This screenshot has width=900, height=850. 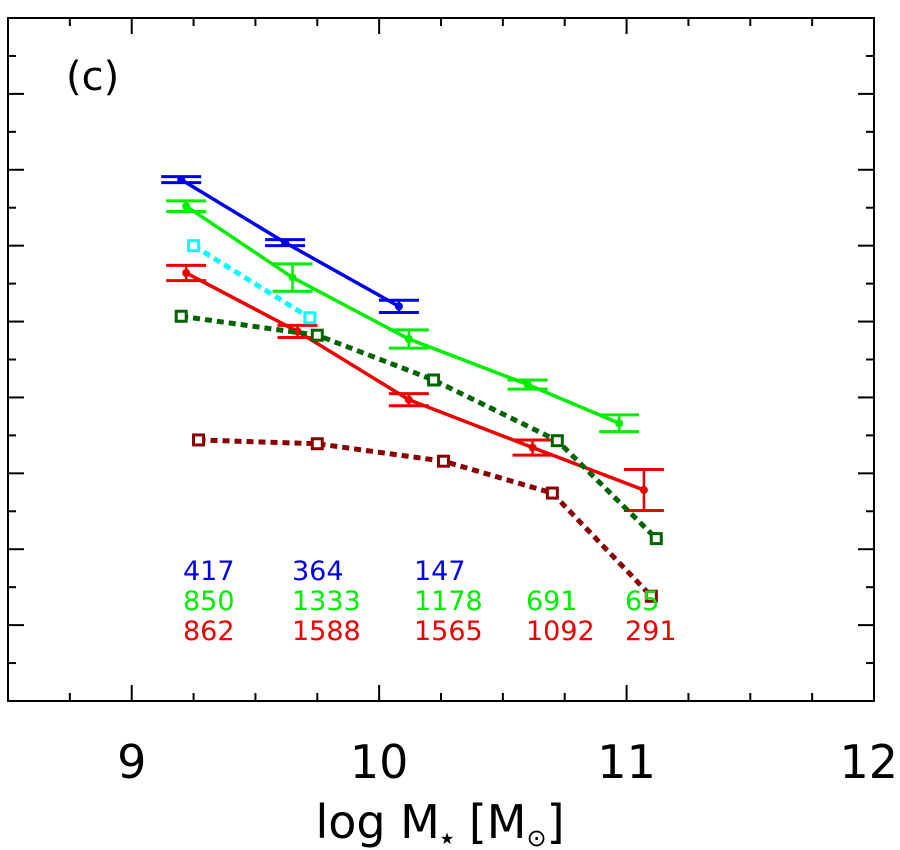 I want to click on count-label: 1178, so click(x=448, y=601).